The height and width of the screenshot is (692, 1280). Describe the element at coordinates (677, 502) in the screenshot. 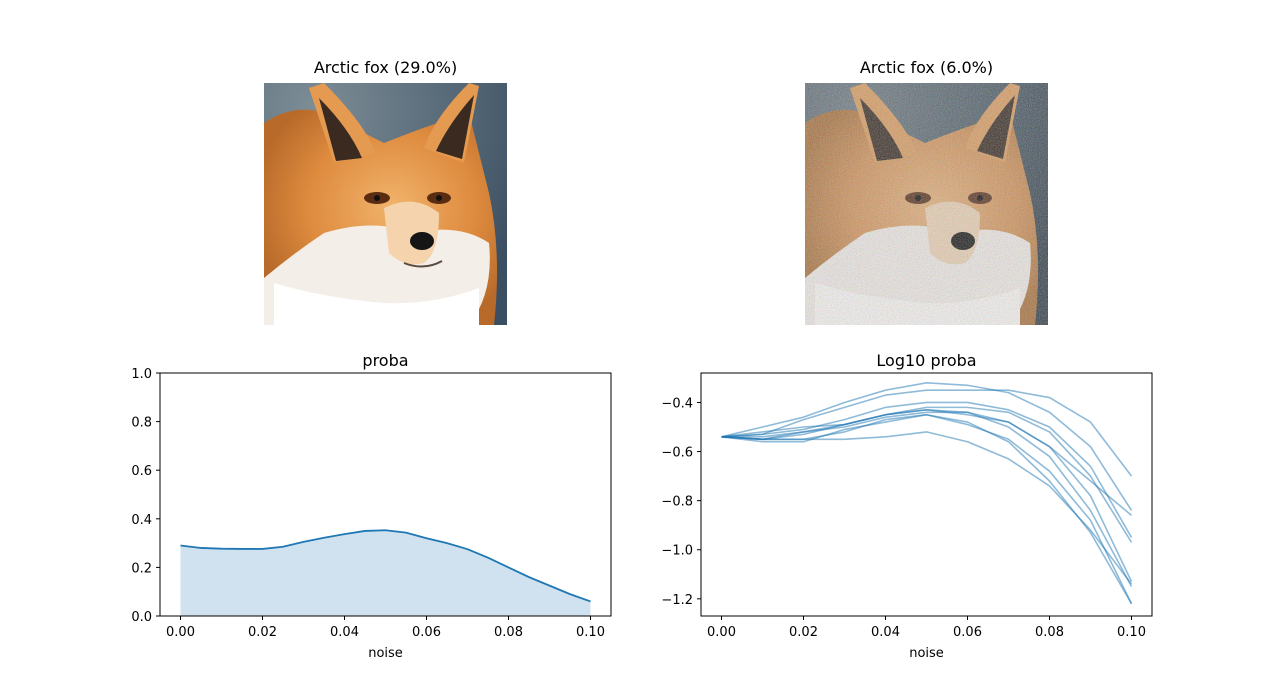

I see `y-tick-label: −0.8` at that location.